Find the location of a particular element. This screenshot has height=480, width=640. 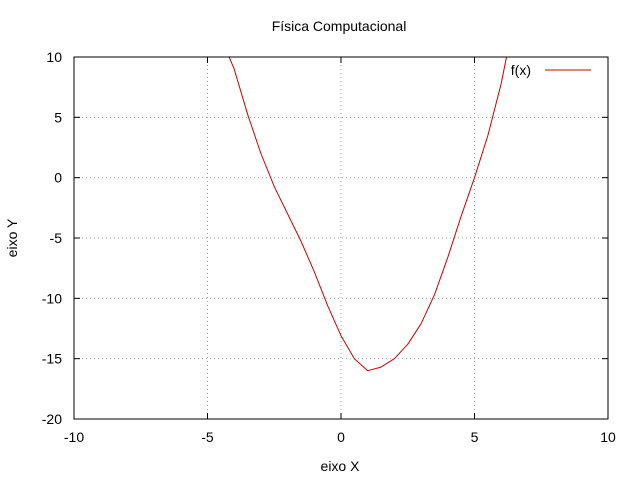

chart-title: Física Computacional is located at coordinates (339, 26).